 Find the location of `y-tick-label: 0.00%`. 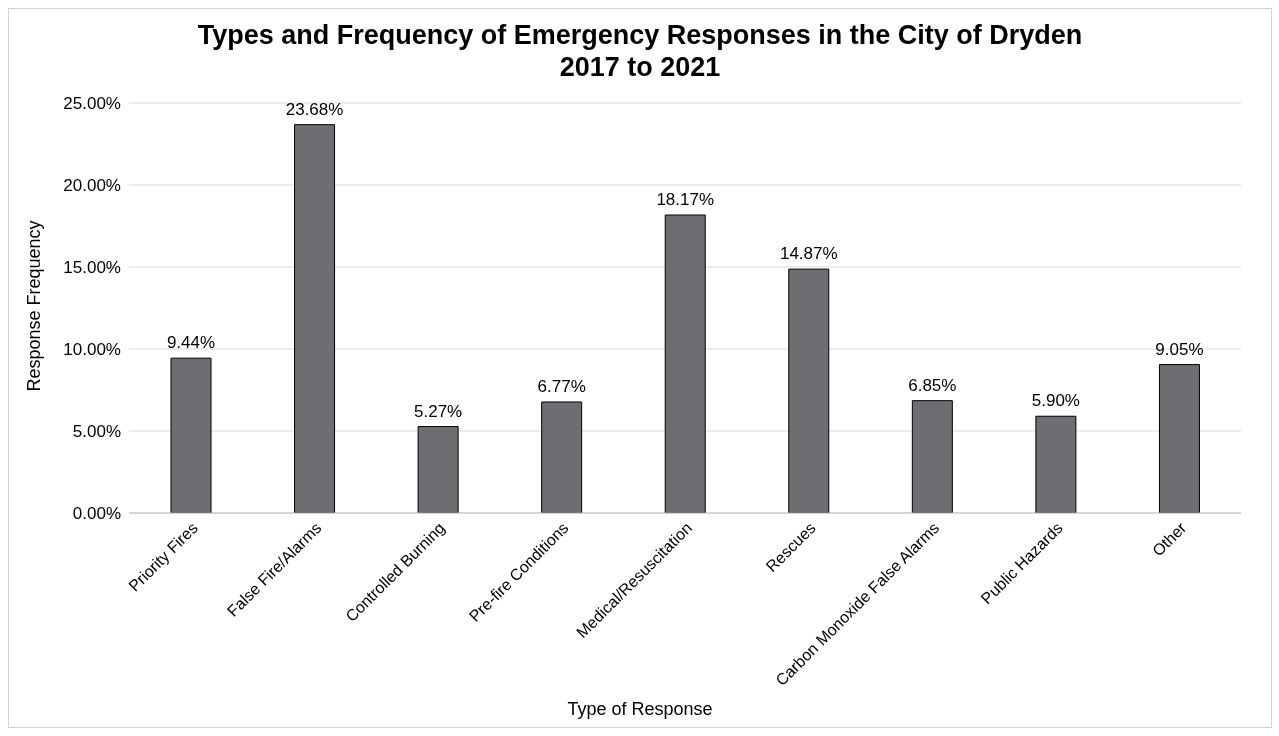

y-tick-label: 0.00% is located at coordinates (96, 514).